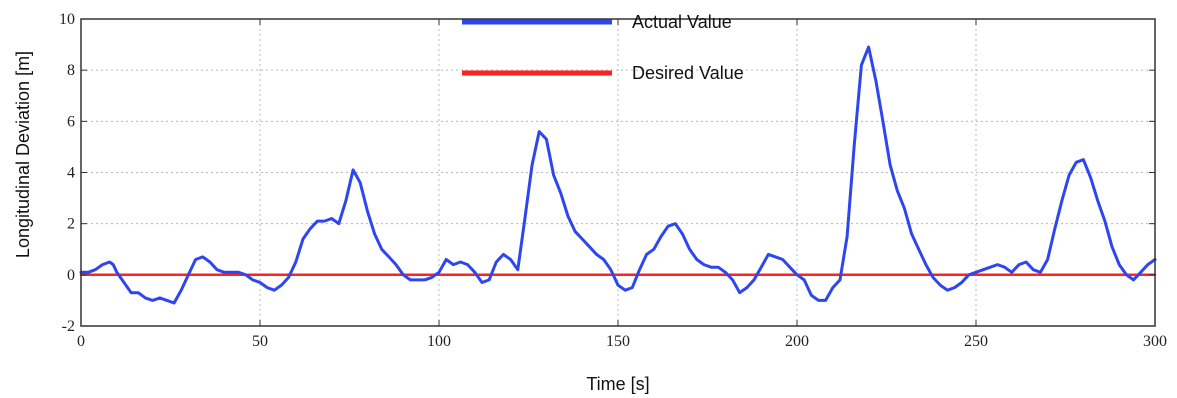  I want to click on y-tick-label: 4, so click(71, 173).